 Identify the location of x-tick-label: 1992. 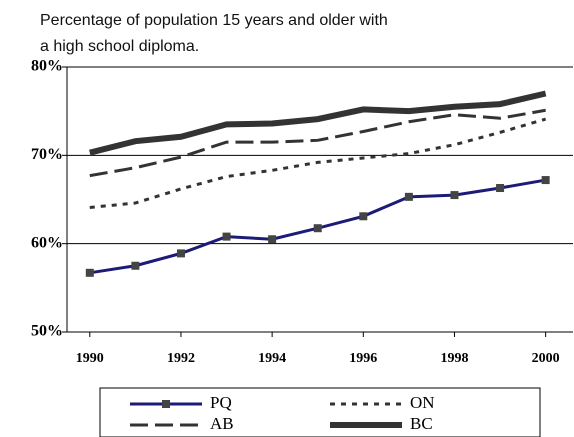
(181, 358).